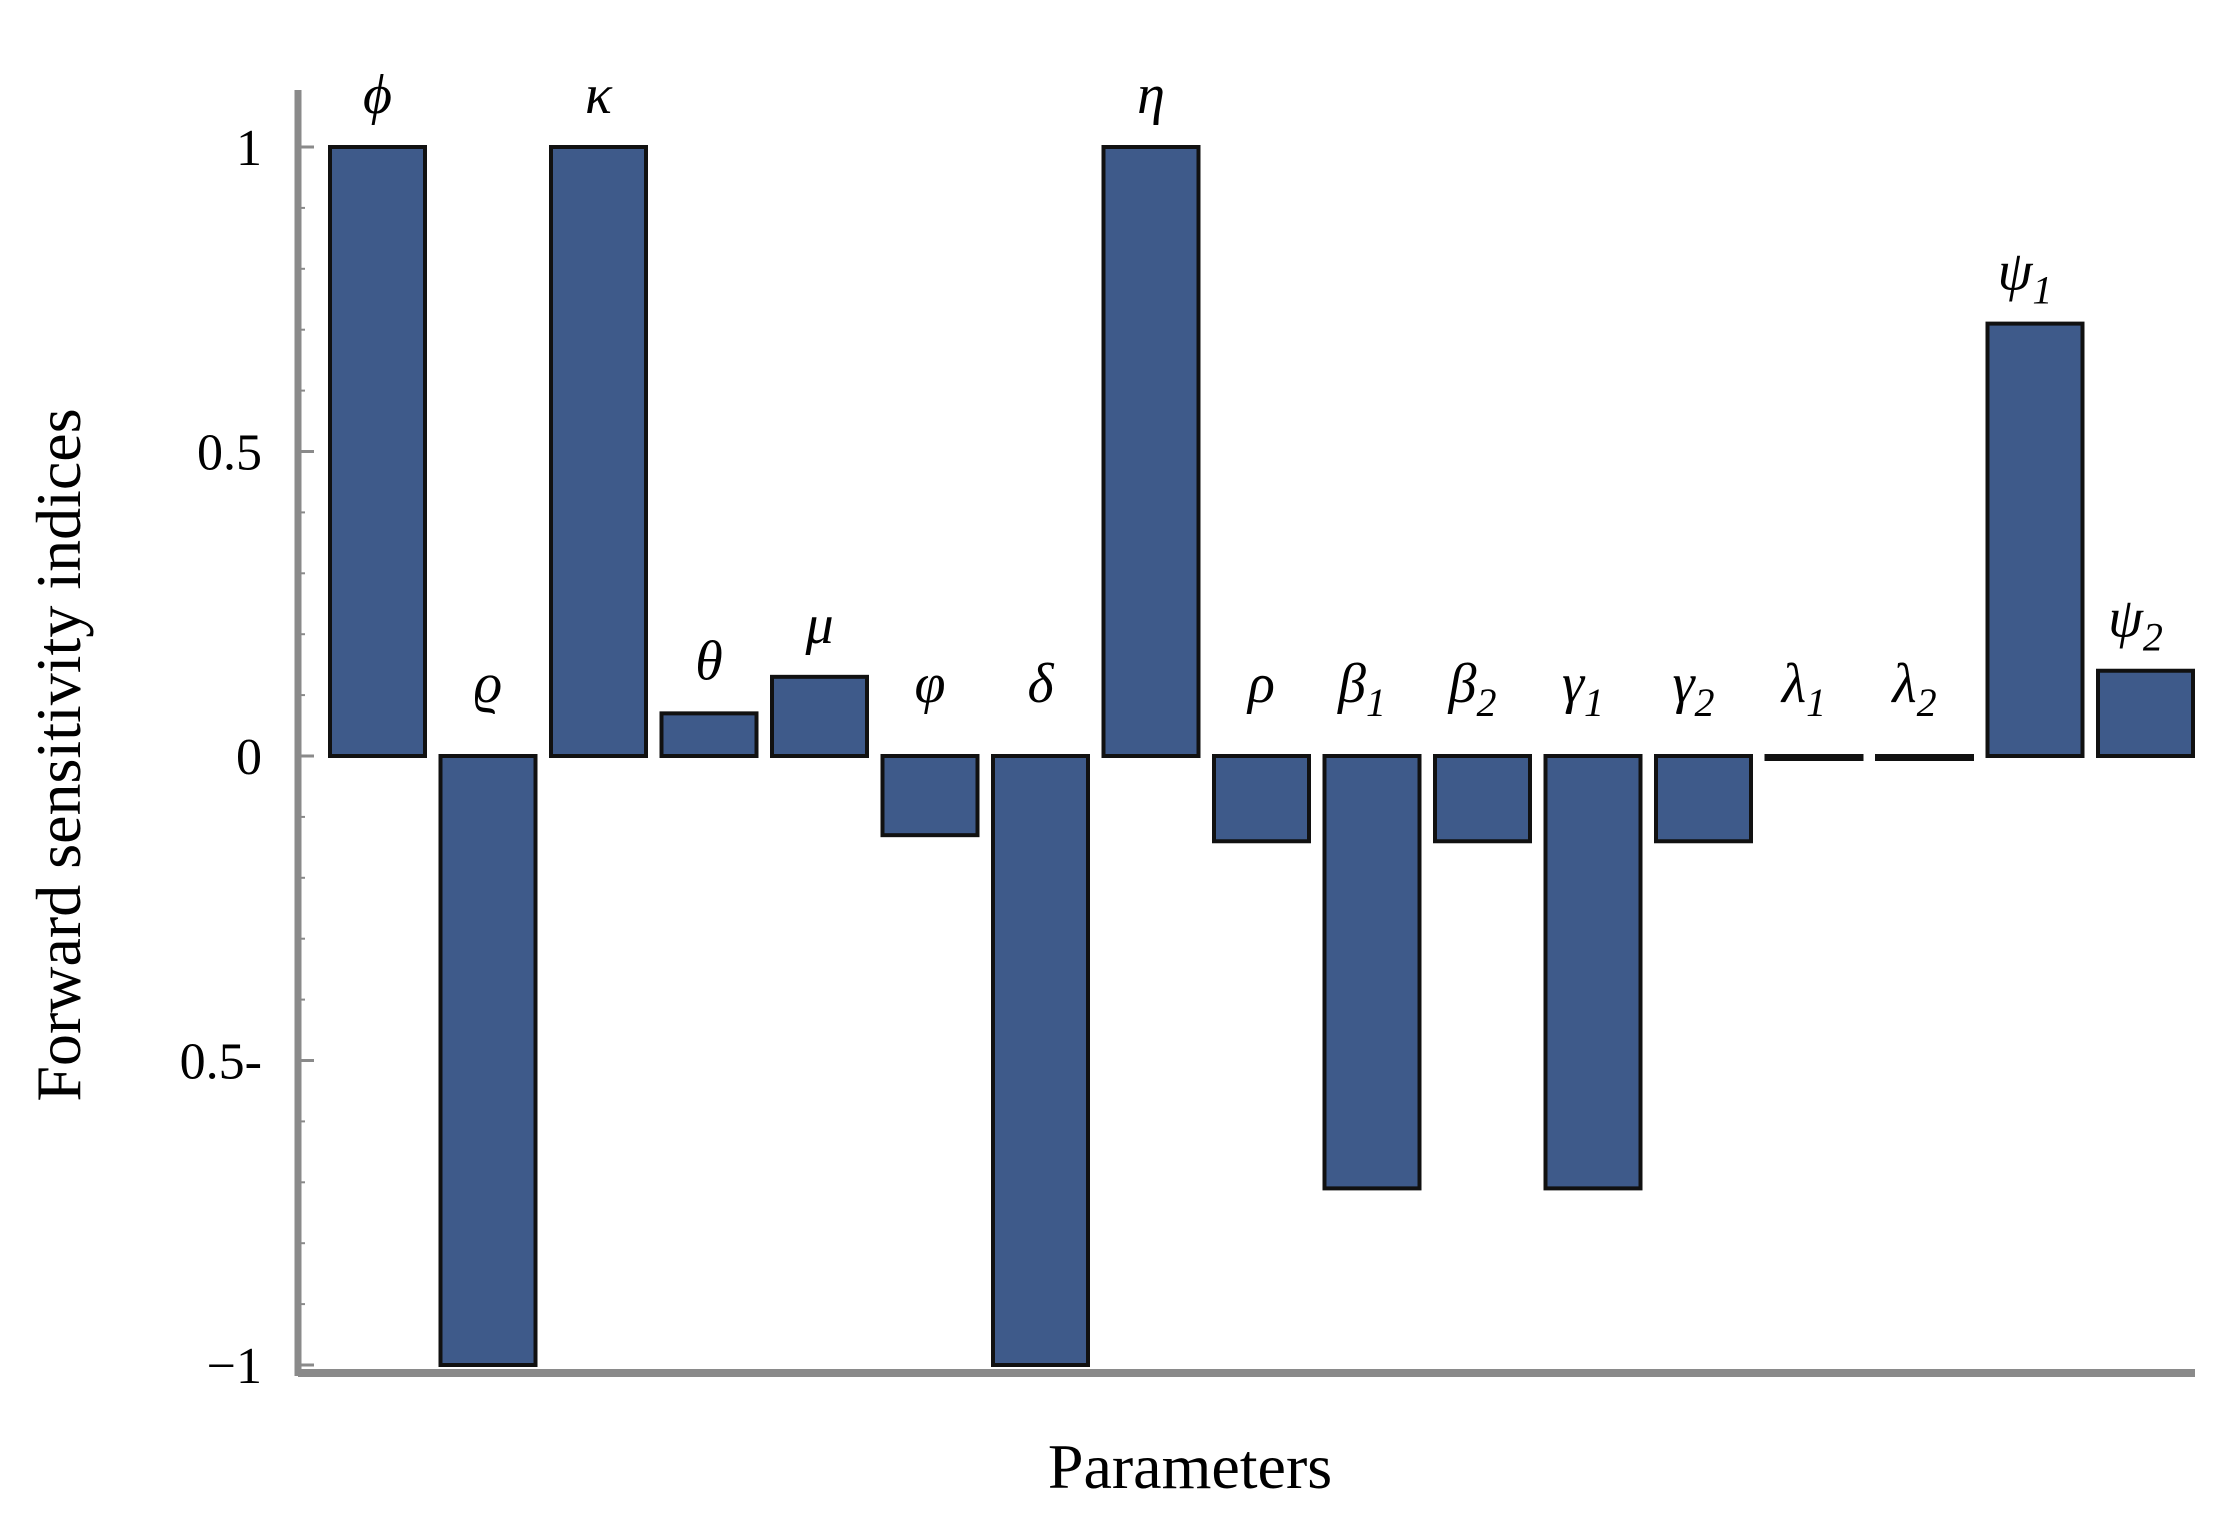 The image size is (2223, 1517). Describe the element at coordinates (58, 754) in the screenshot. I see `y-axis-title: Forward sensitivity indices` at that location.